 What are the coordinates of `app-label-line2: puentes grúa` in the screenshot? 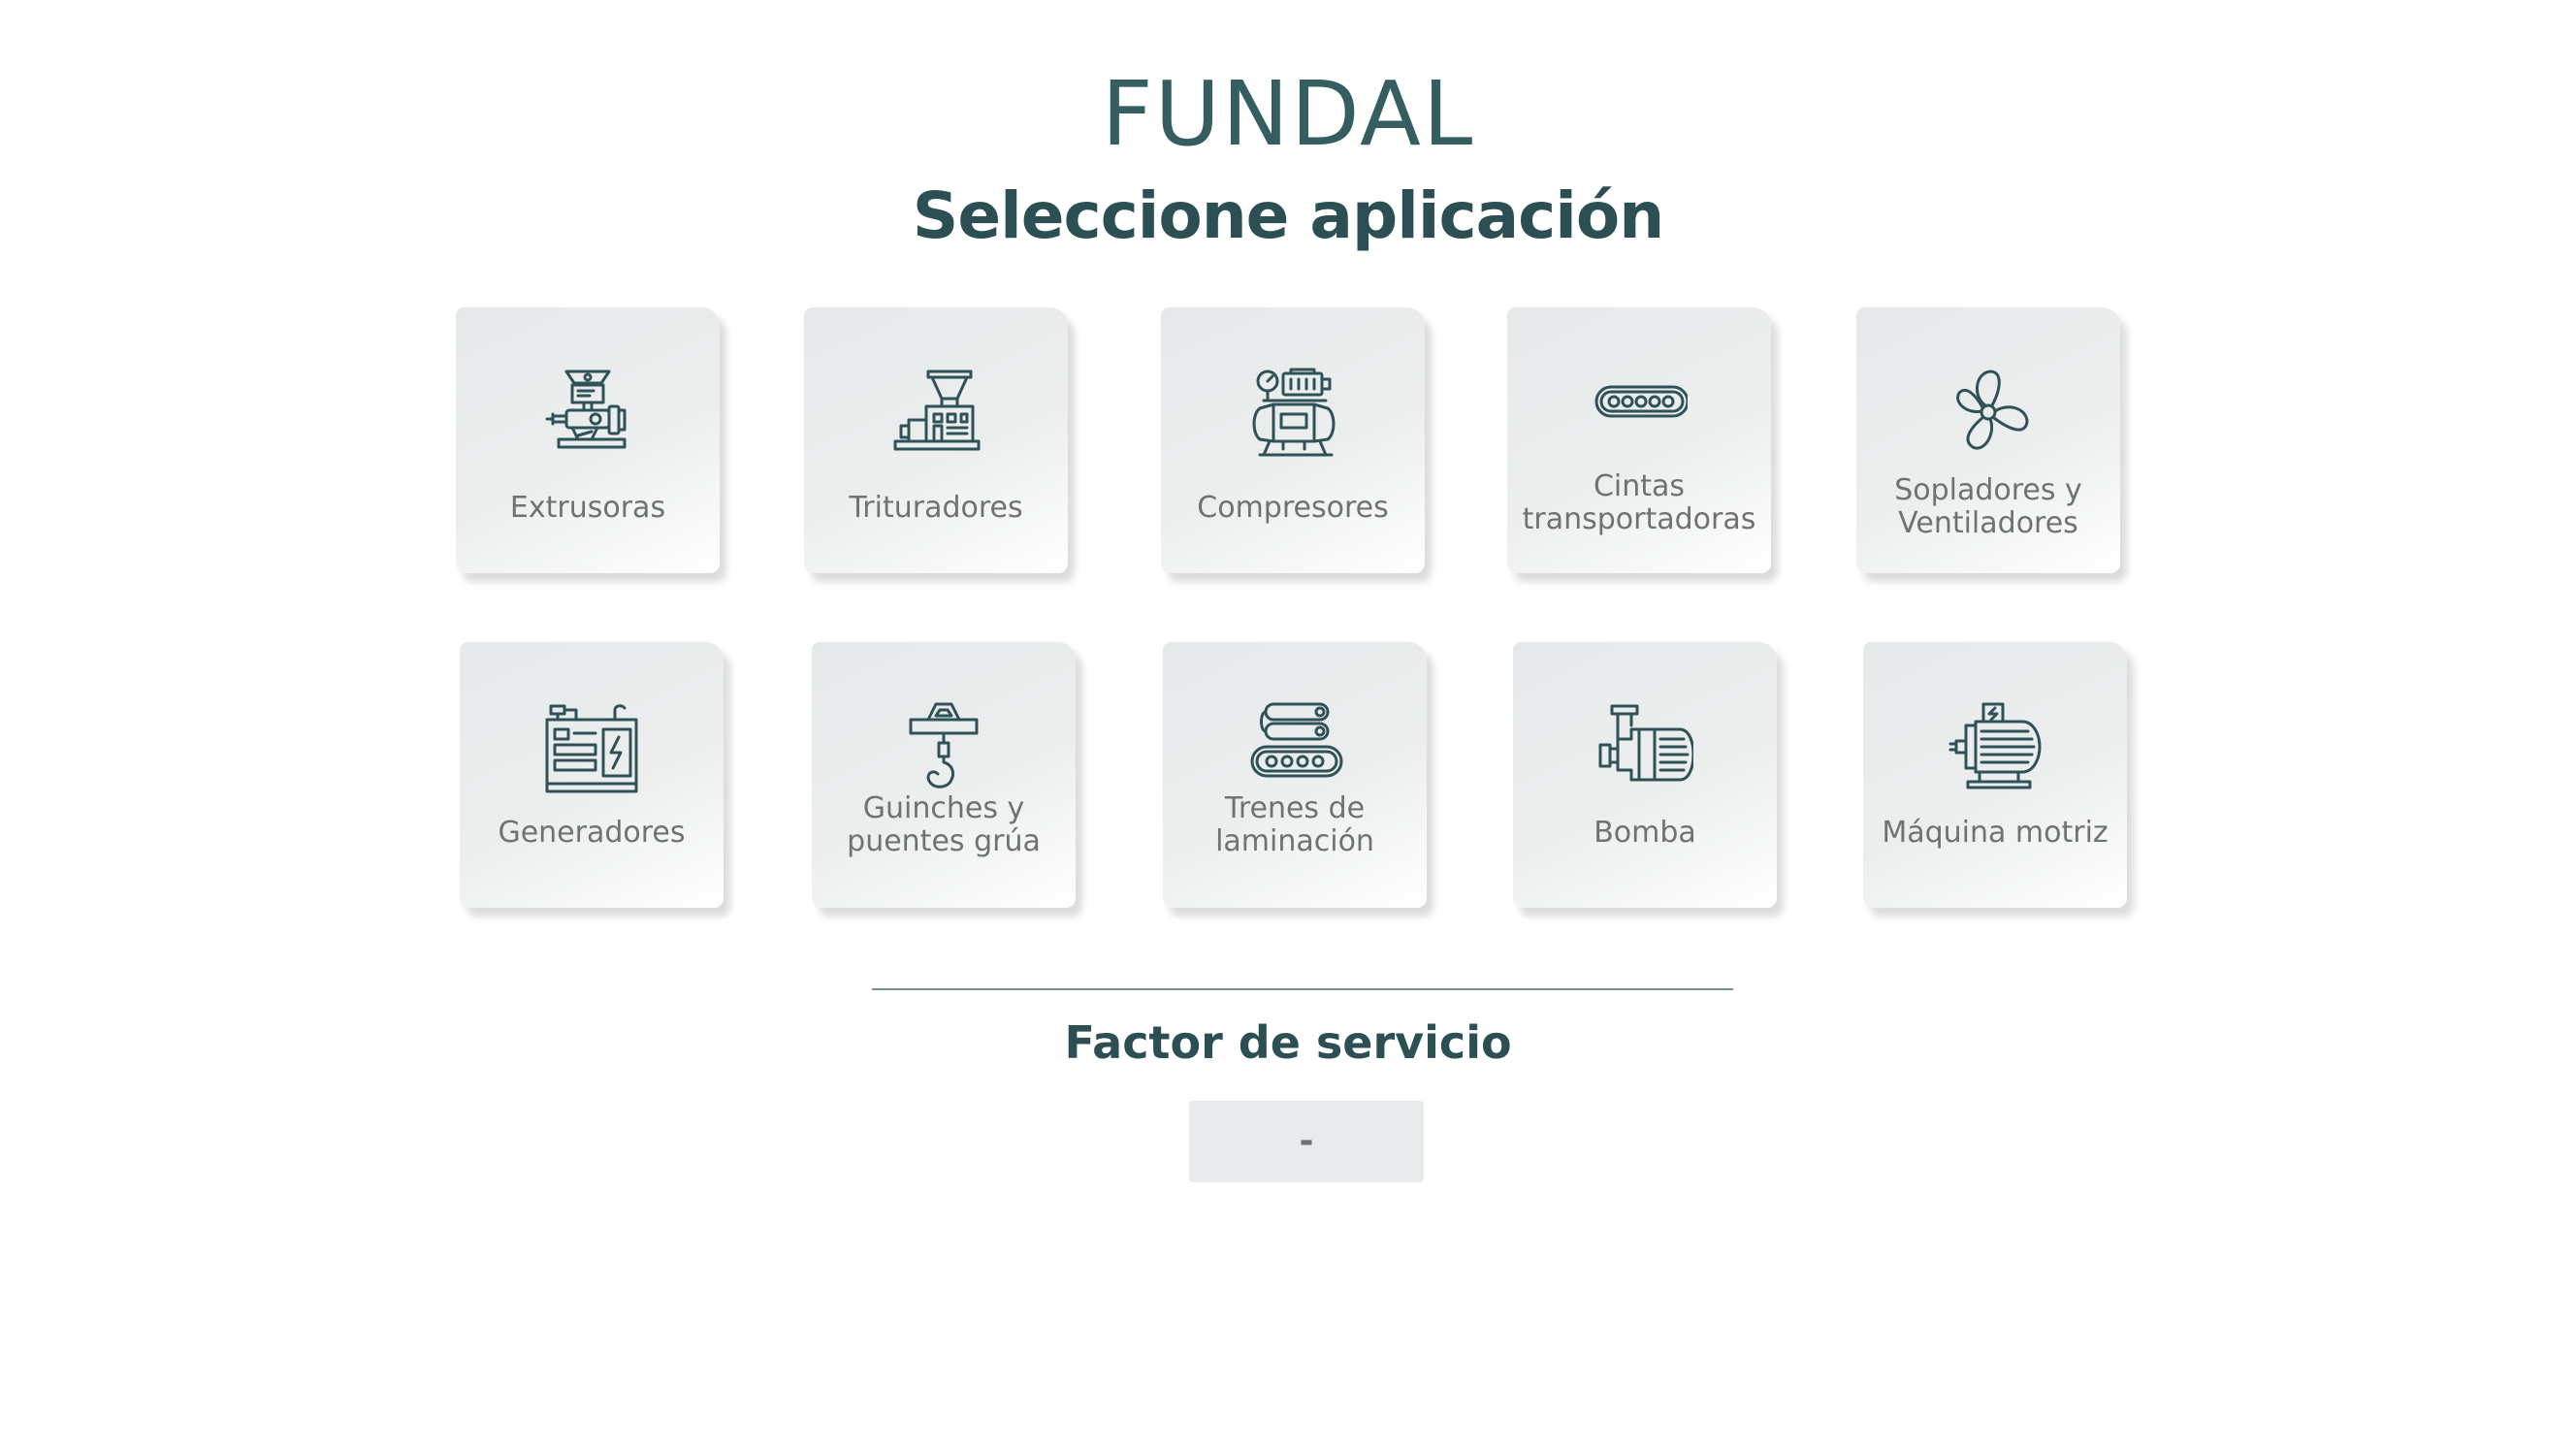 It's located at (944, 841).